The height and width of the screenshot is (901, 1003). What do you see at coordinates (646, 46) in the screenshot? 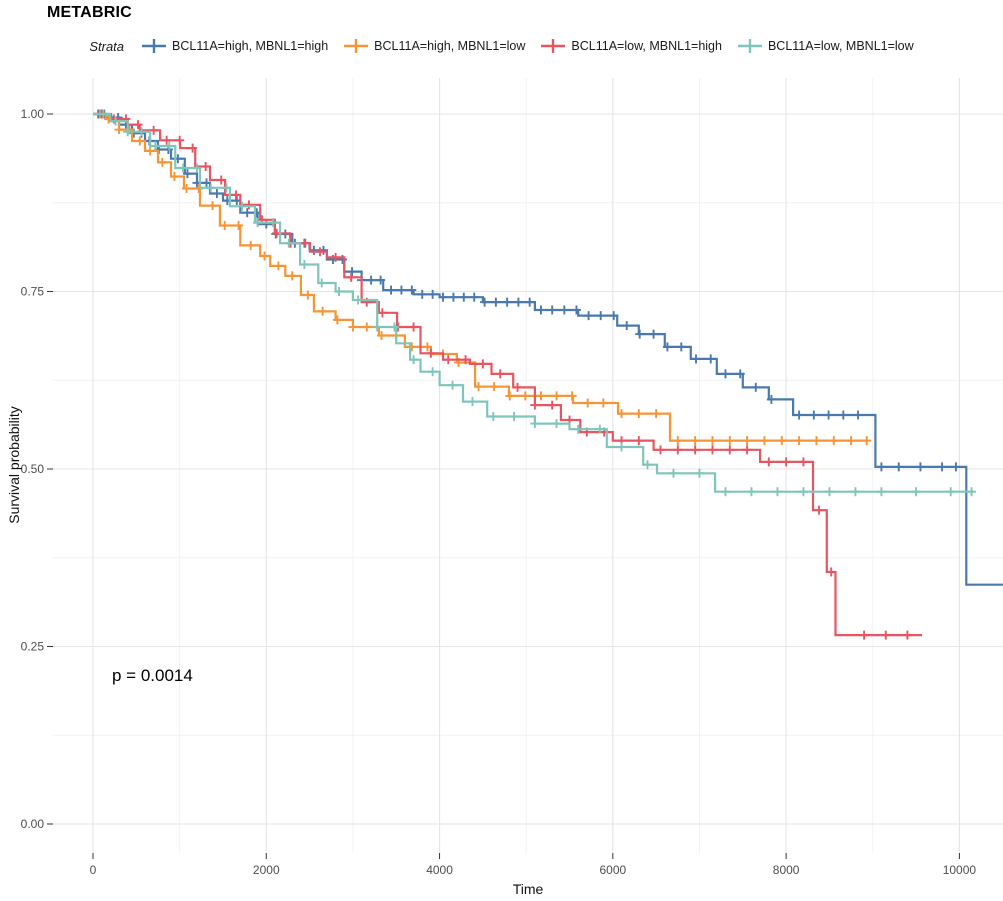
I see `legend-item-label: BCL11A=low, MBNL1=high` at bounding box center [646, 46].